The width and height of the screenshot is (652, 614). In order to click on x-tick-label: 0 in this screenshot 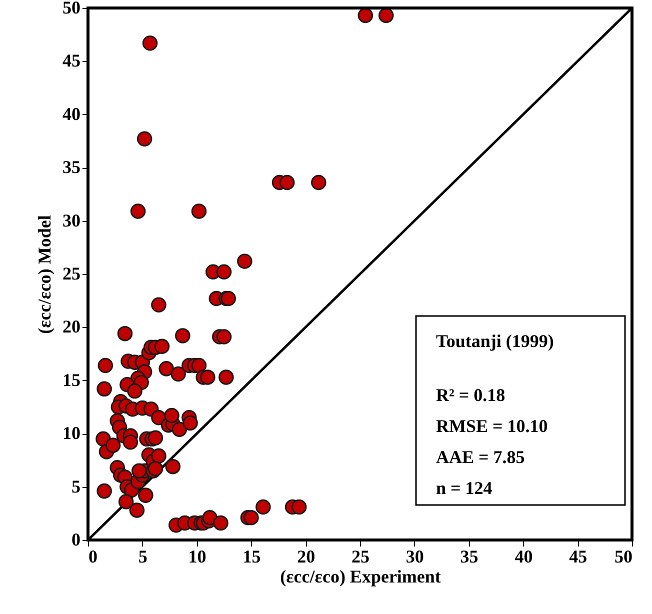, I will do `click(93, 556)`.